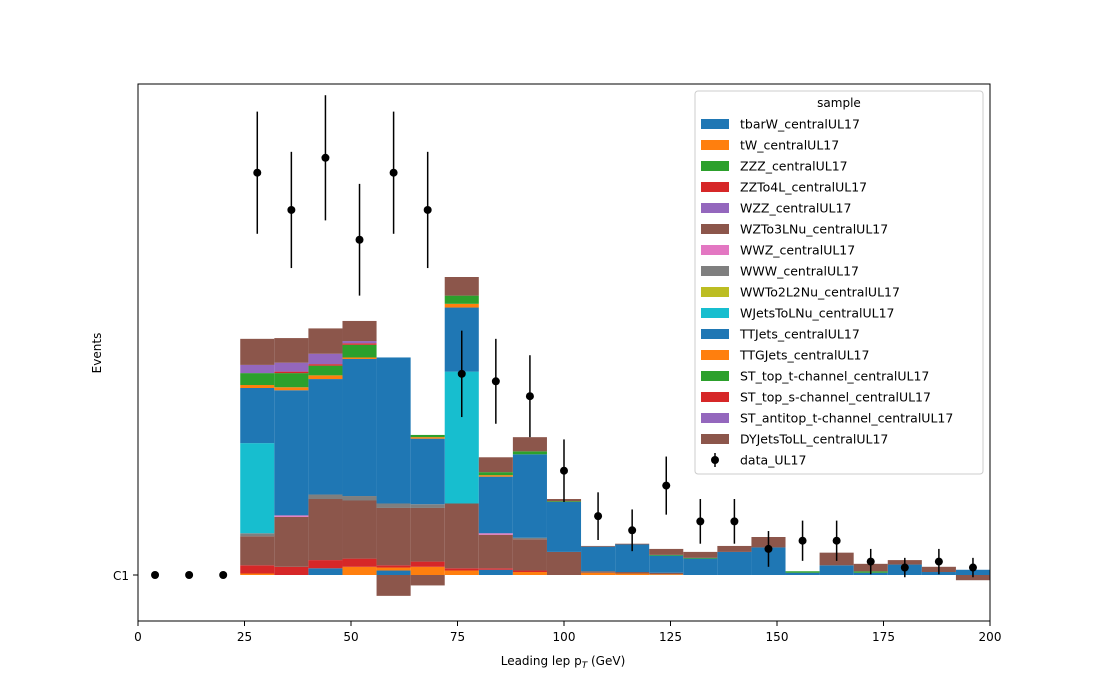 The width and height of the screenshot is (1100, 700). What do you see at coordinates (715, 250) in the screenshot?
I see `legend-swatch-wwz-centralul17` at bounding box center [715, 250].